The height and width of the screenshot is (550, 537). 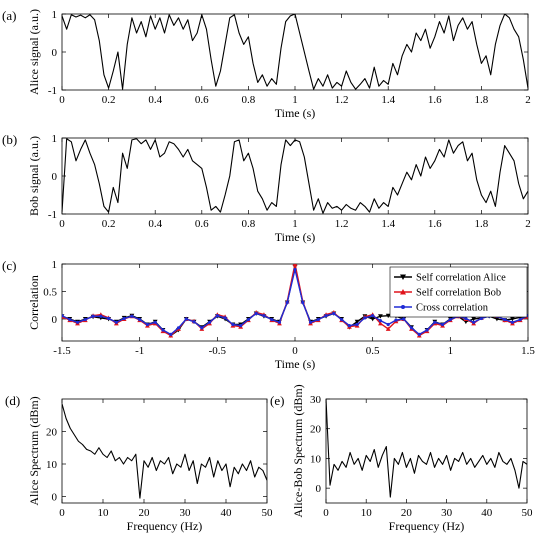 What do you see at coordinates (9, 139) in the screenshot?
I see `panel-label: (b)` at bounding box center [9, 139].